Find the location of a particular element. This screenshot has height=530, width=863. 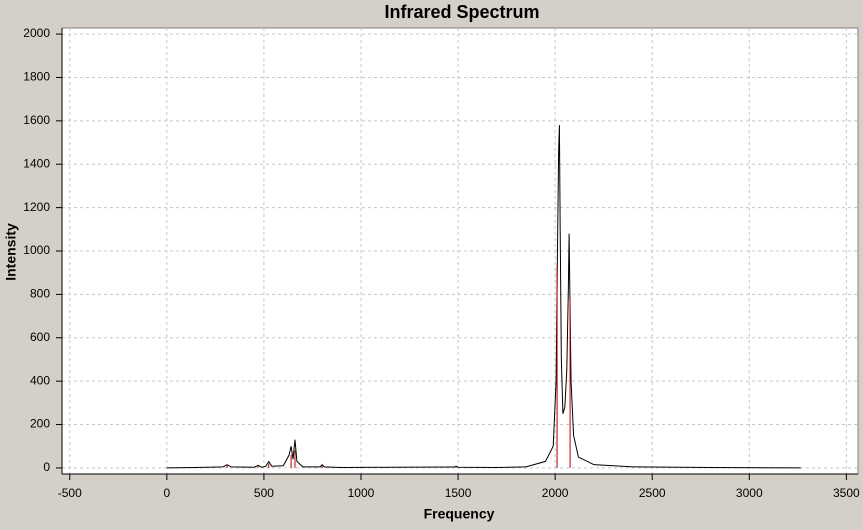

x-tick-label: 1500 is located at coordinates (458, 493).